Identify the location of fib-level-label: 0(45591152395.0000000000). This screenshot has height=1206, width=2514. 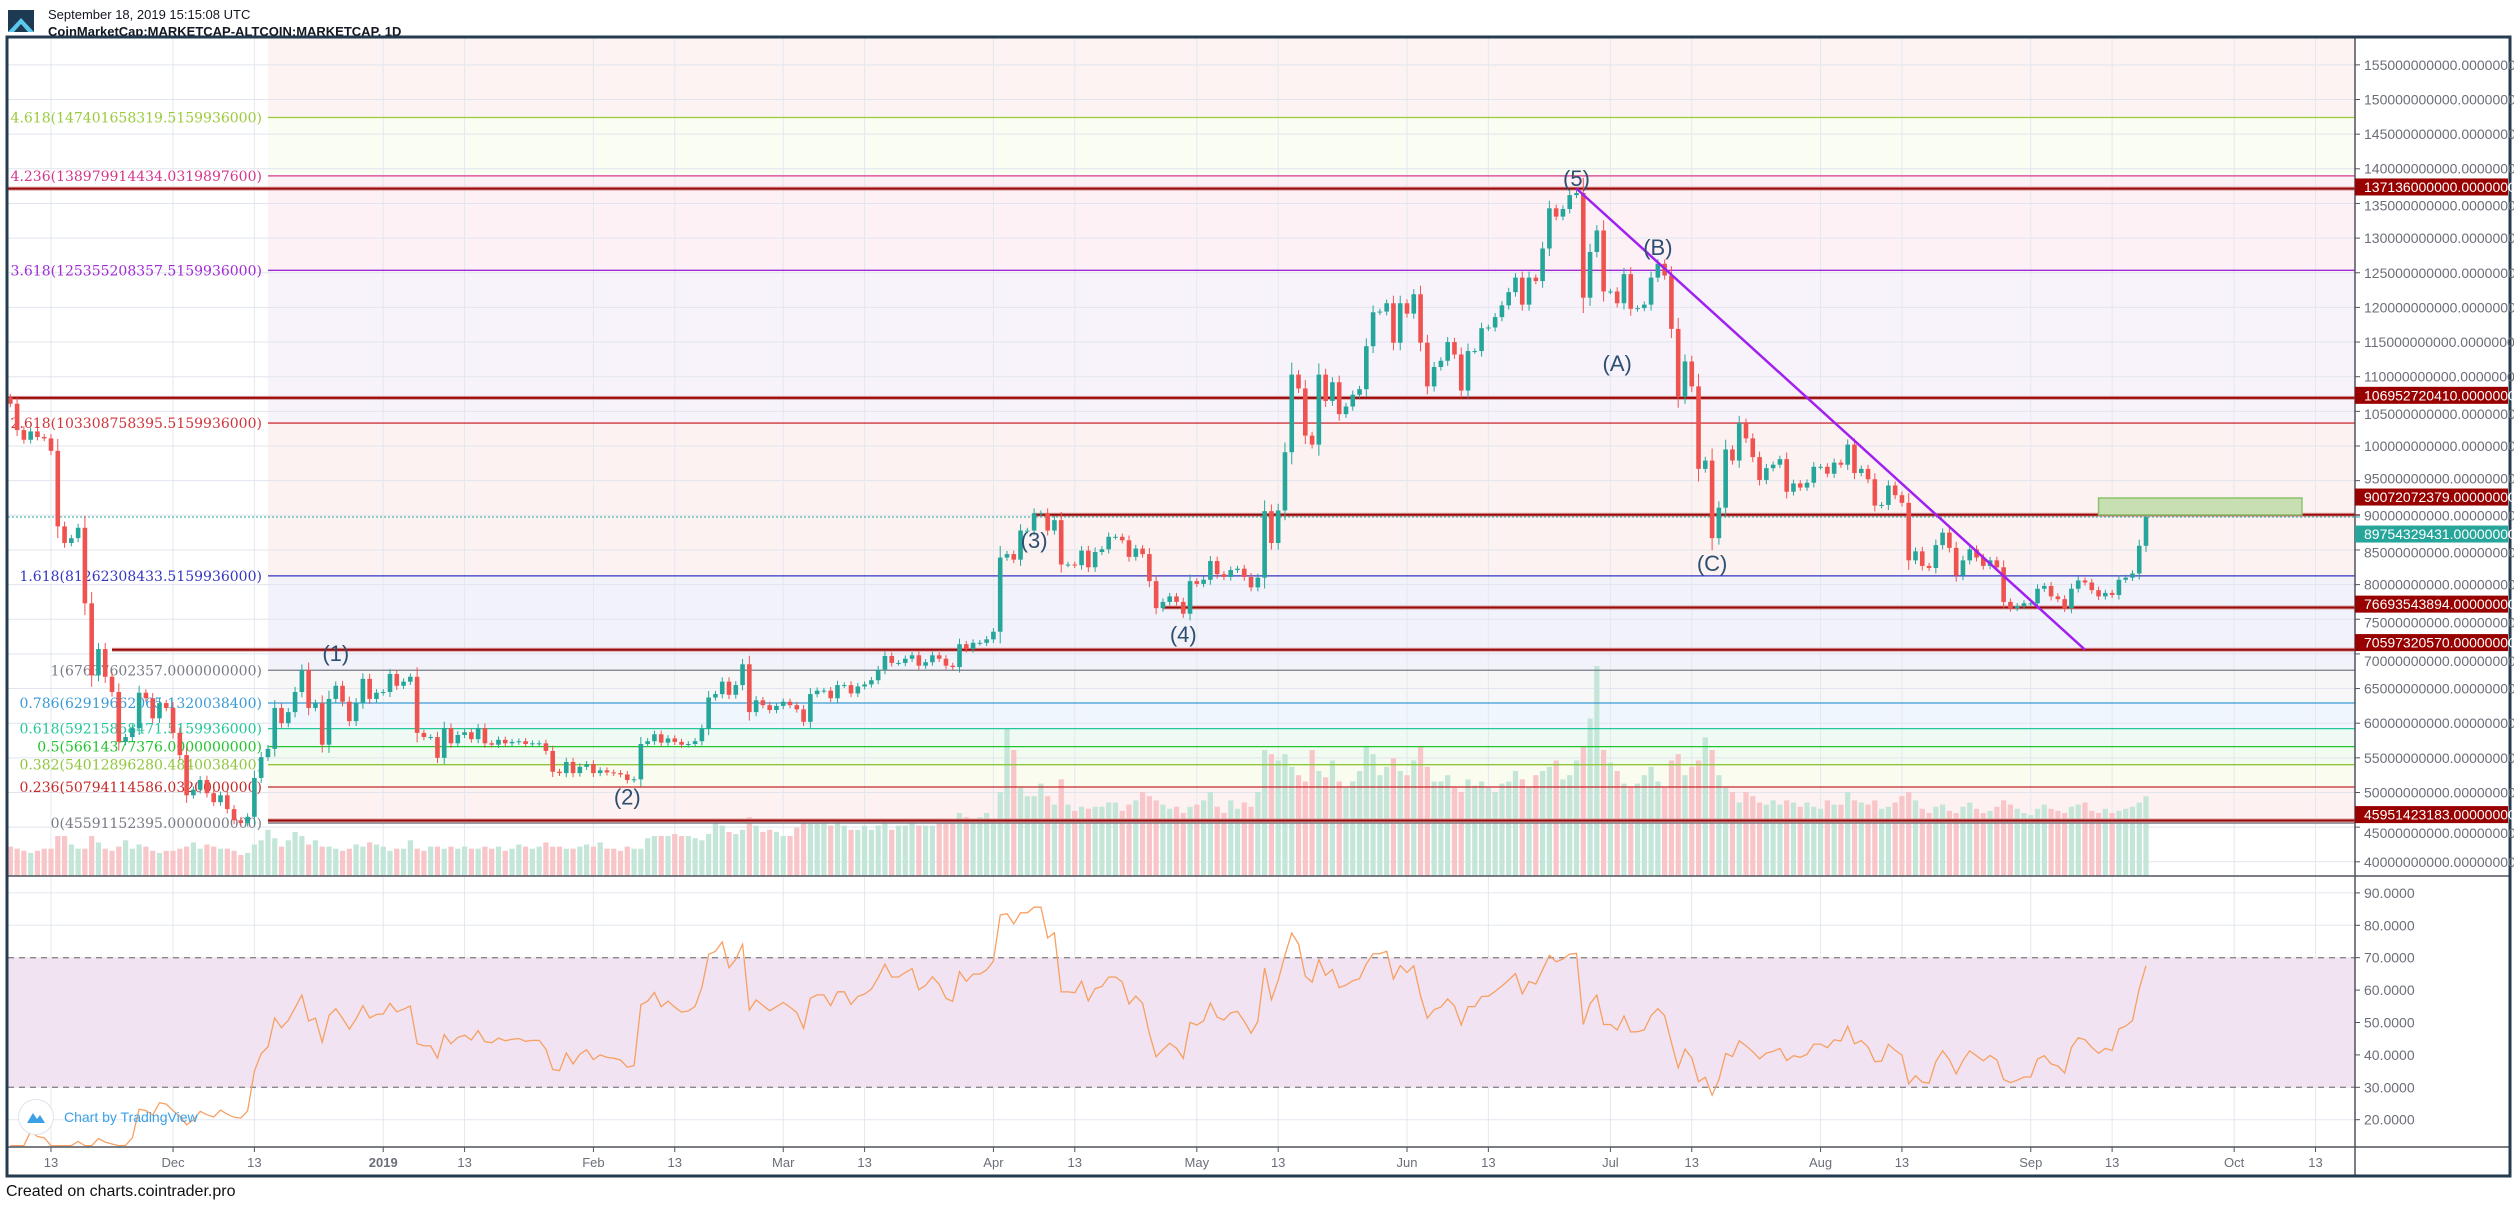
(156, 824).